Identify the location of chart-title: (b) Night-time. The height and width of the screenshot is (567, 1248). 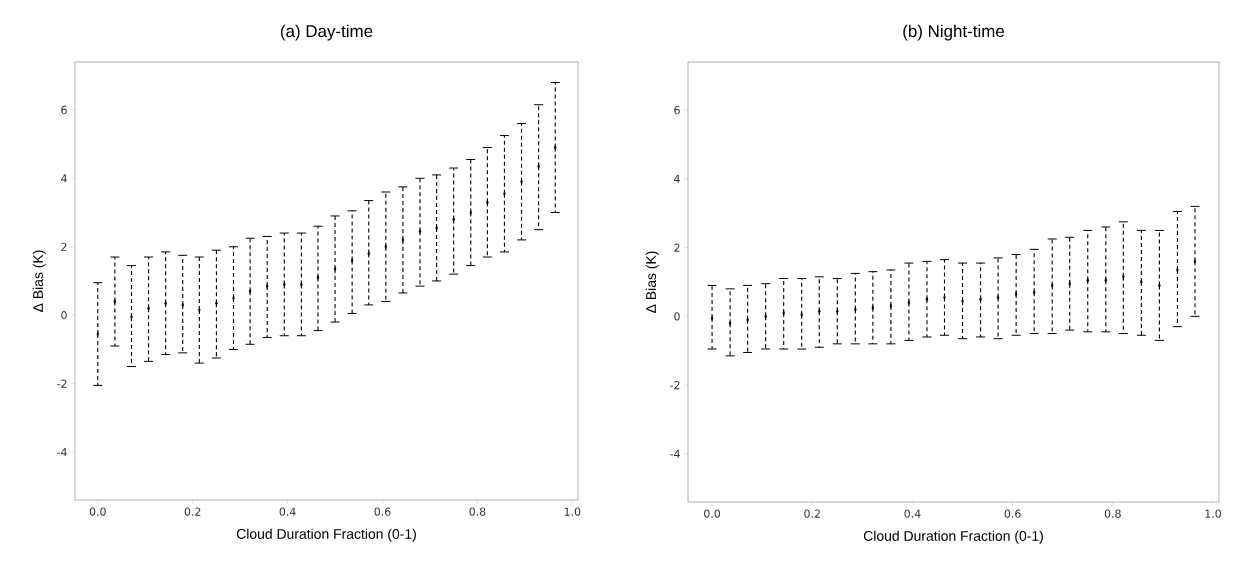
(954, 32).